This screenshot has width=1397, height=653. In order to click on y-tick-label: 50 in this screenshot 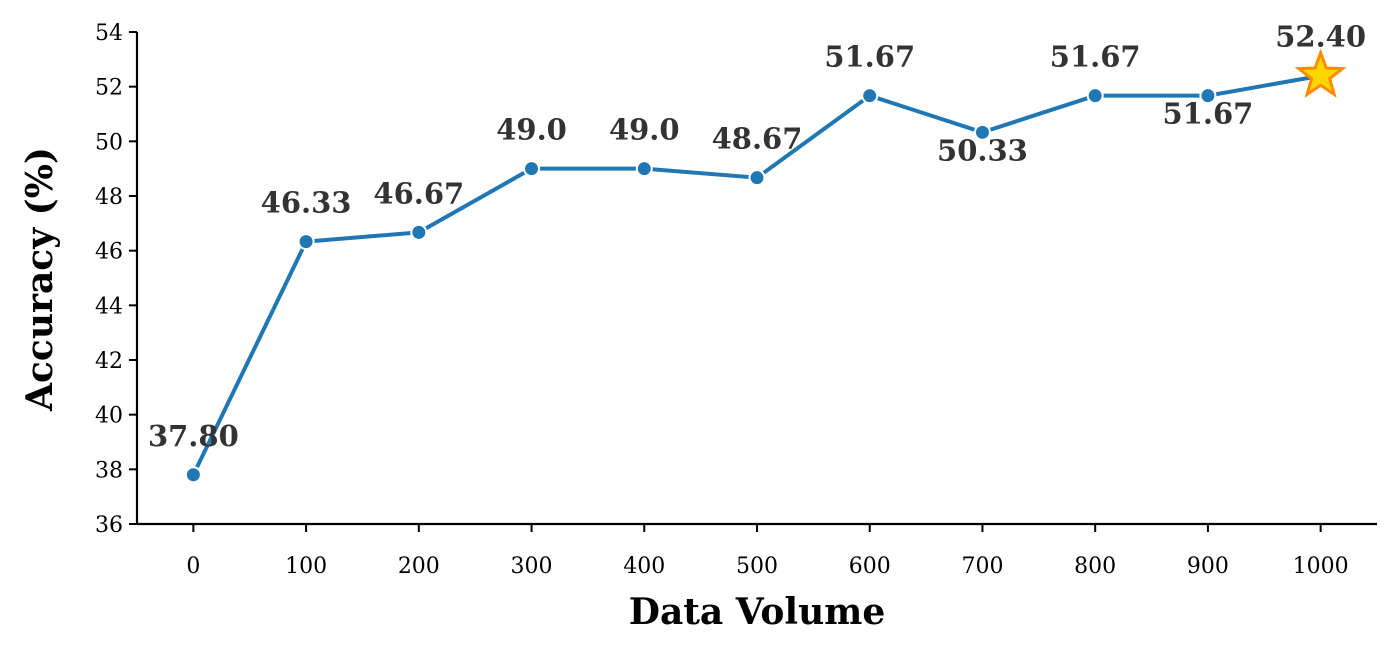, I will do `click(109, 142)`.